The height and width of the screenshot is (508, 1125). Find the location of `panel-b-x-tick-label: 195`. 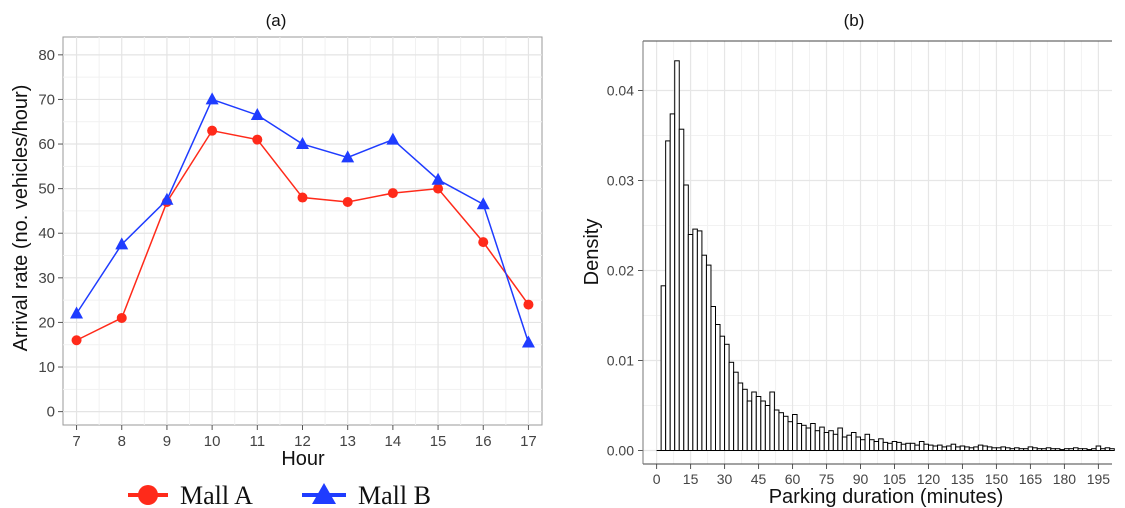

panel-b-x-tick-label: 195 is located at coordinates (1099, 479).